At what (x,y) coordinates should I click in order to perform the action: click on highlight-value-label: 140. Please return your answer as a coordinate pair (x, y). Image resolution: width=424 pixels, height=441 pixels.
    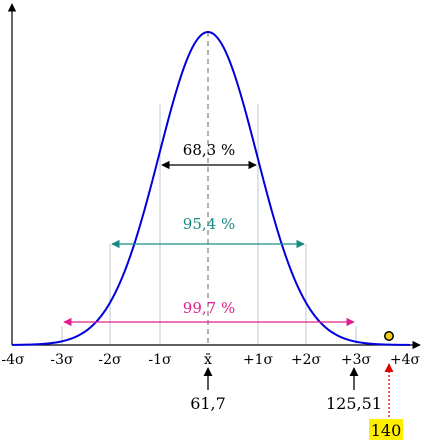
    Looking at the image, I should click on (386, 430).